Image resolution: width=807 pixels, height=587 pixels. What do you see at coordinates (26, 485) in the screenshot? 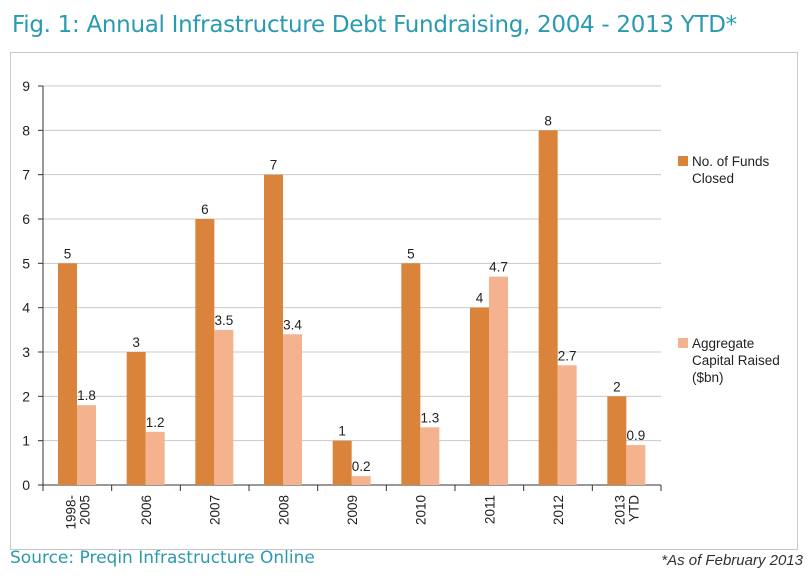
I see `y-tick-label: 0` at bounding box center [26, 485].